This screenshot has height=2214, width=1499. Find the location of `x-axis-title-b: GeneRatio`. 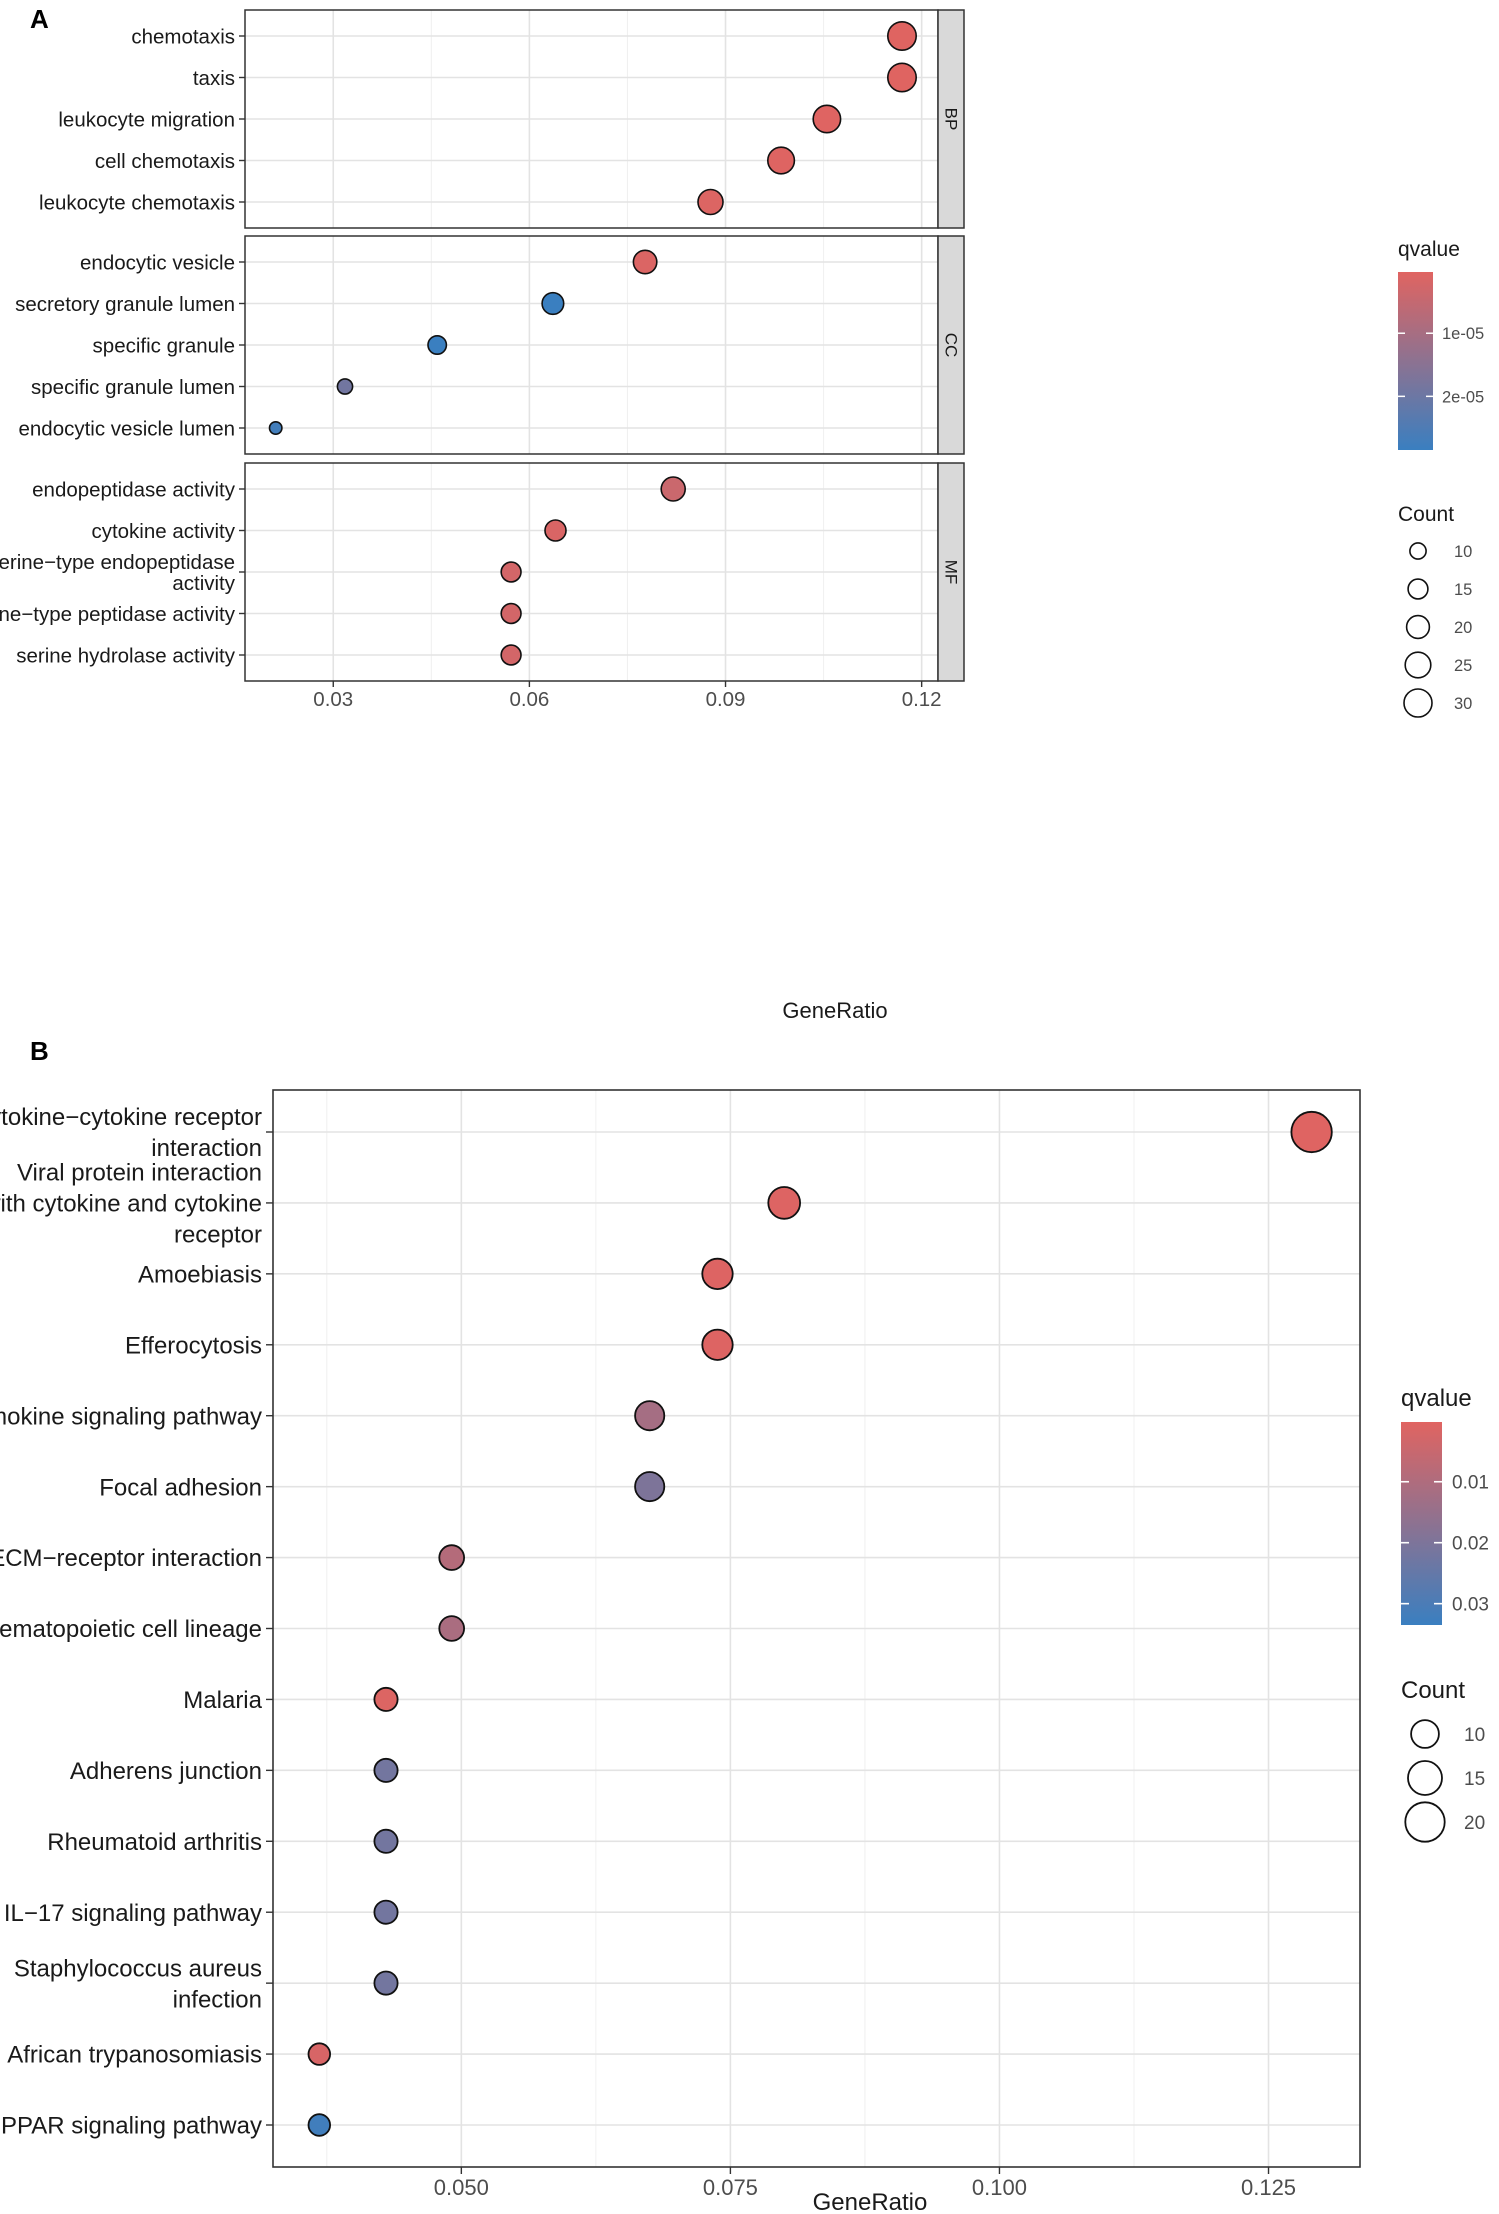

x-axis-title-b: GeneRatio is located at coordinates (870, 2201).